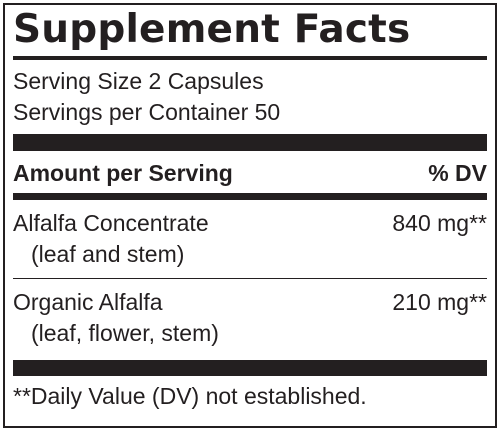  Describe the element at coordinates (138, 81) in the screenshot. I see `serving-size: Serving Size 2 Capsules` at that location.